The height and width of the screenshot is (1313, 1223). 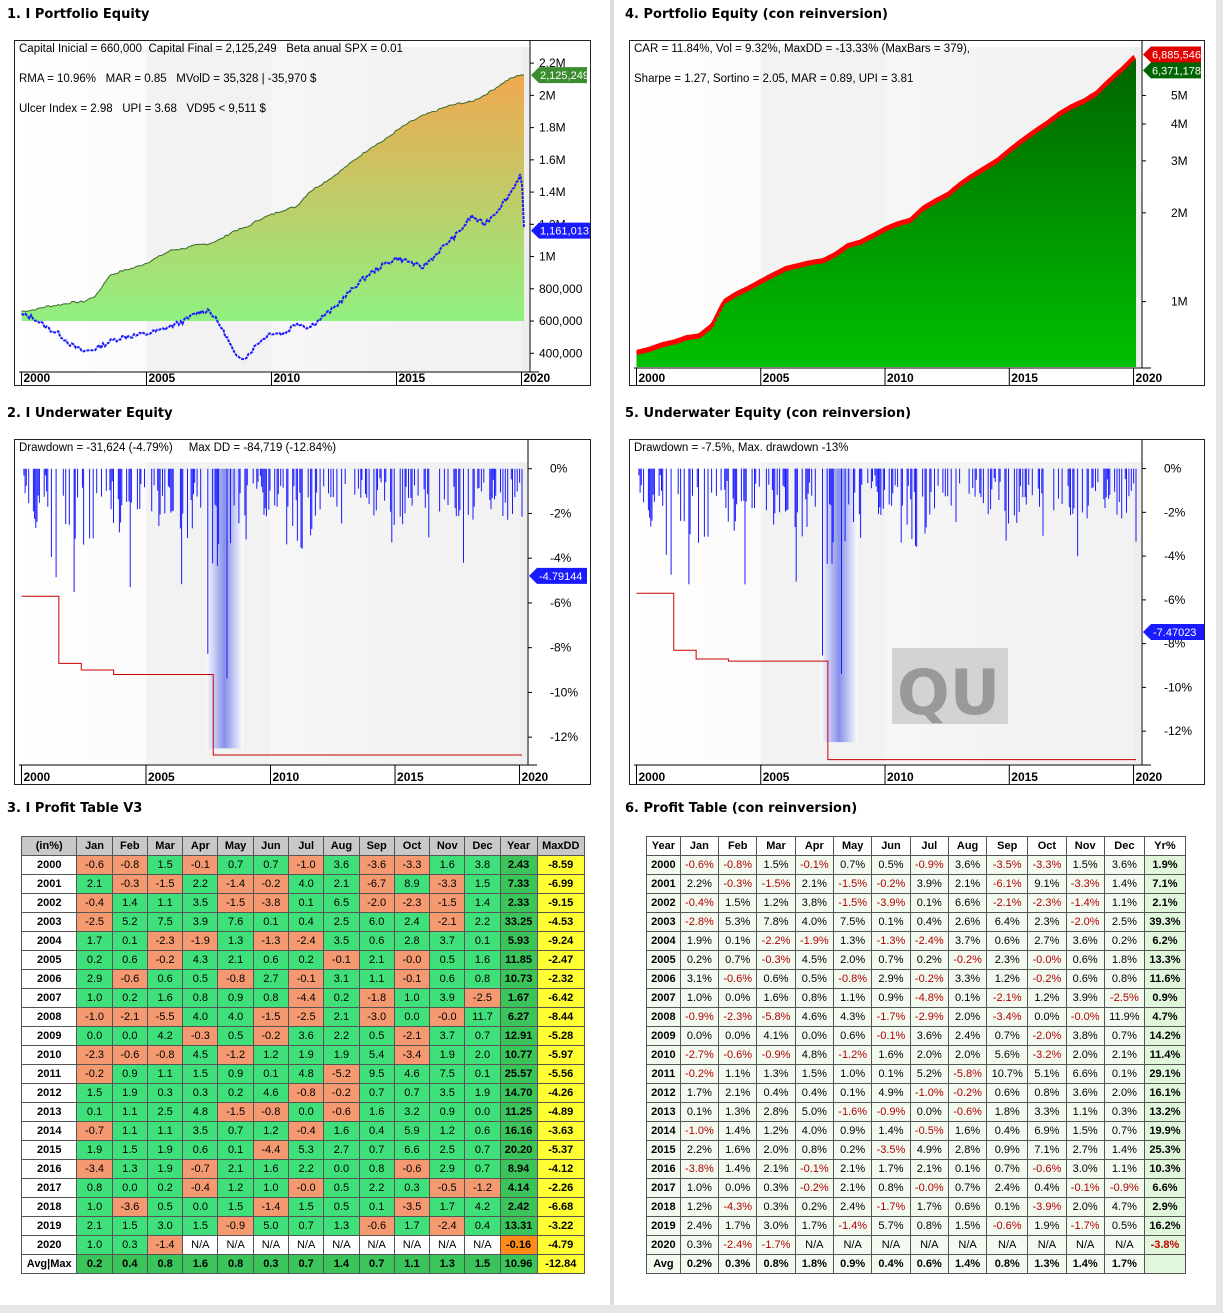 I want to click on p5-crash-shade, so click(x=839, y=605).